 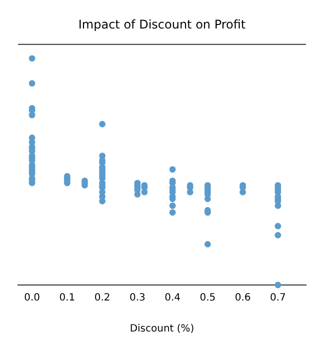 I want to click on x-tick-label: 0.6, so click(x=242, y=298).